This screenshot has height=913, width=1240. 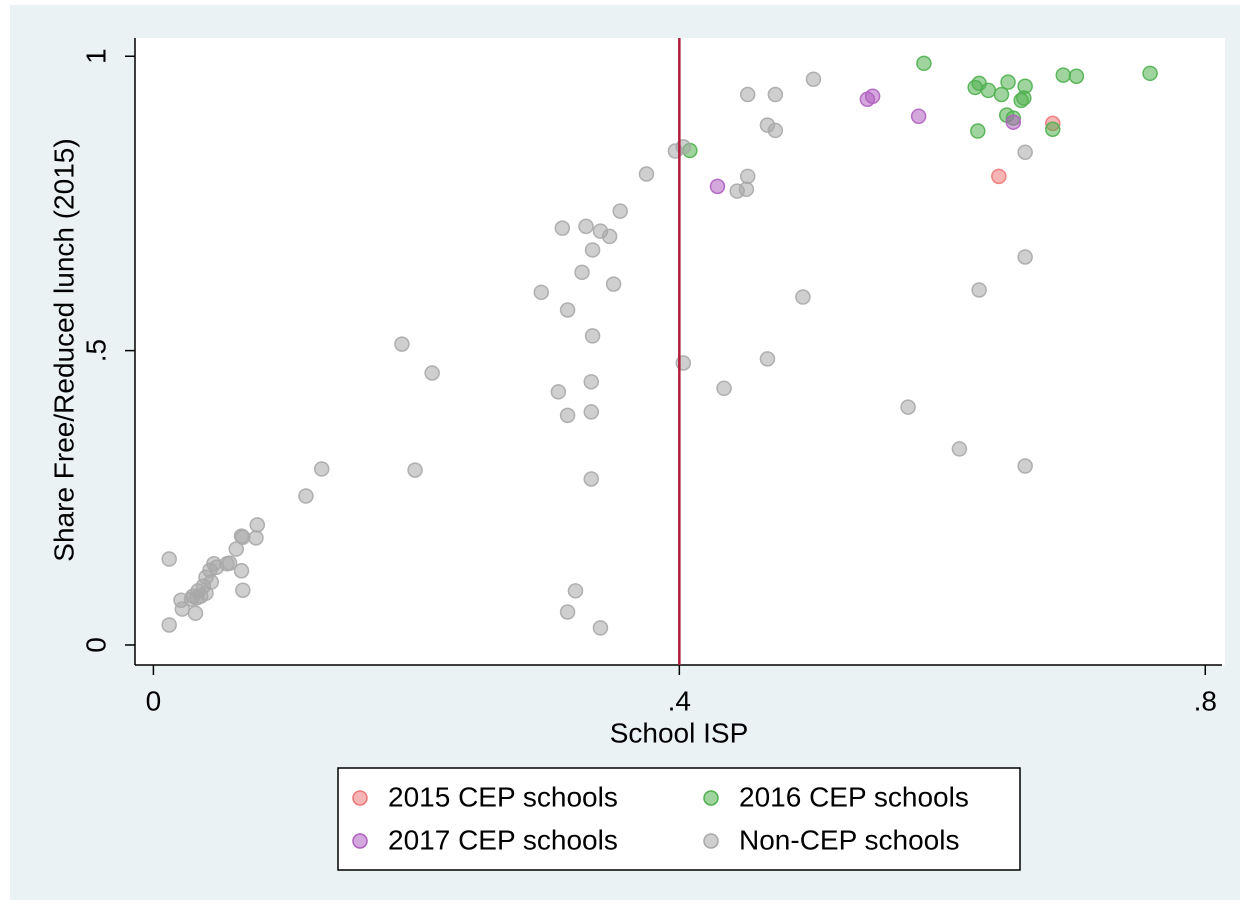 What do you see at coordinates (95, 350) in the screenshot?
I see `y-tick-label: .5` at bounding box center [95, 350].